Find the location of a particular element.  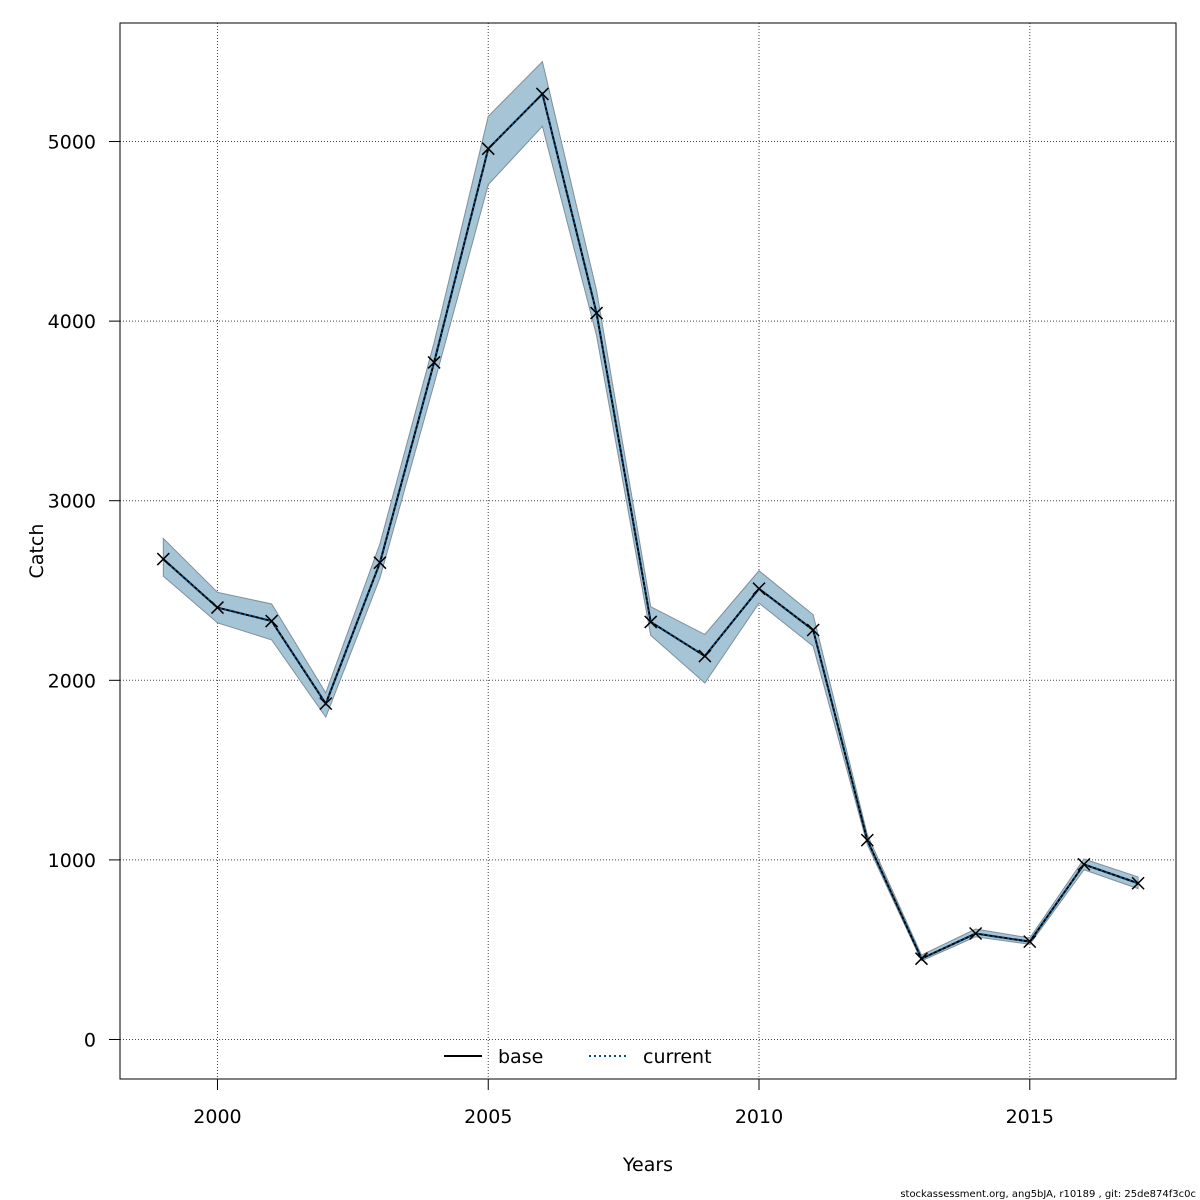

data-point-2005 is located at coordinates (488, 149).